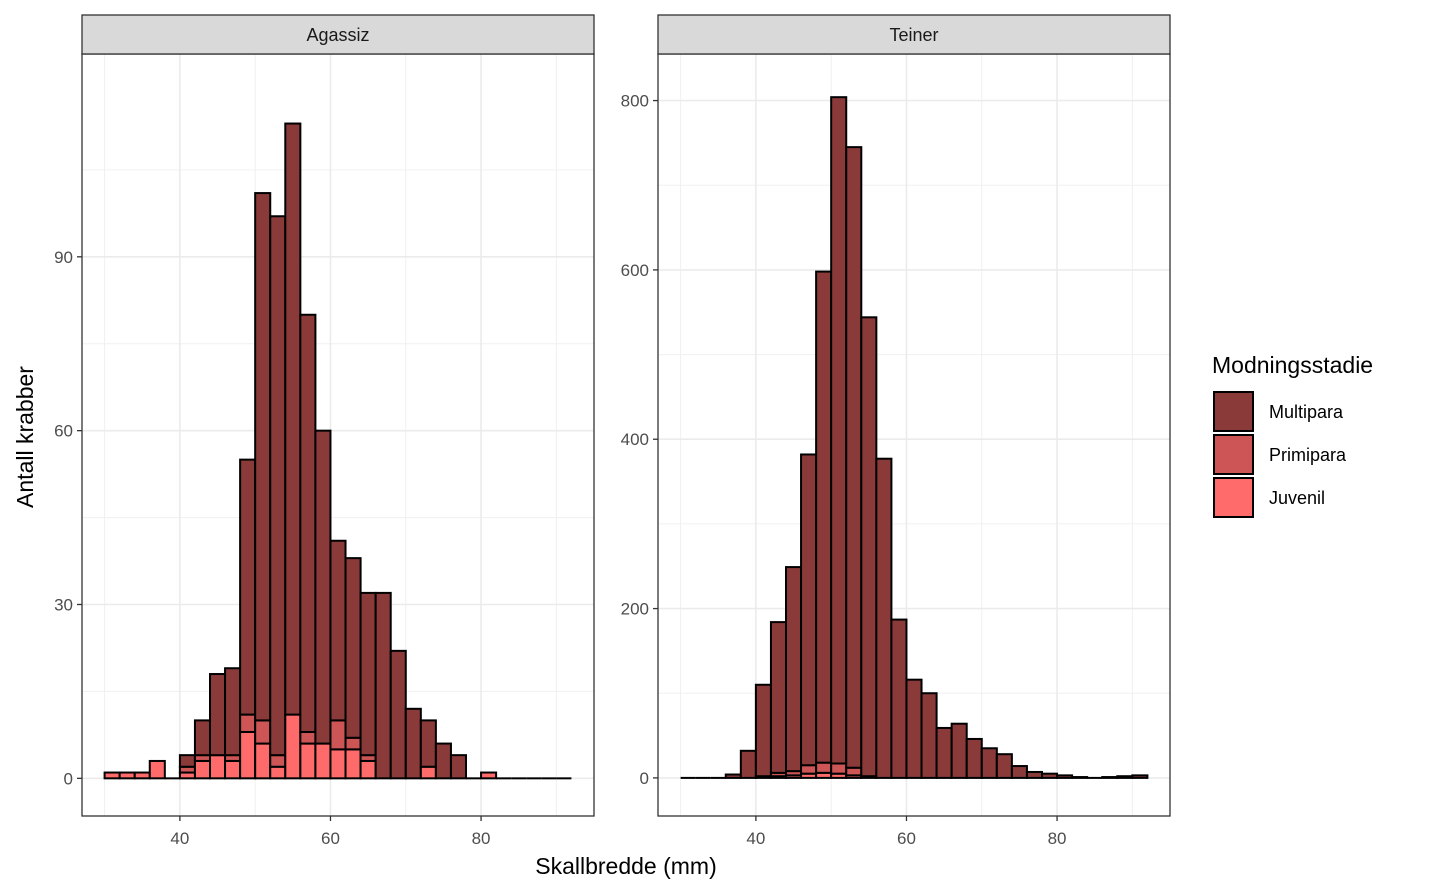  What do you see at coordinates (626, 866) in the screenshot?
I see `x-axis-title: Skallbredde (mm)` at bounding box center [626, 866].